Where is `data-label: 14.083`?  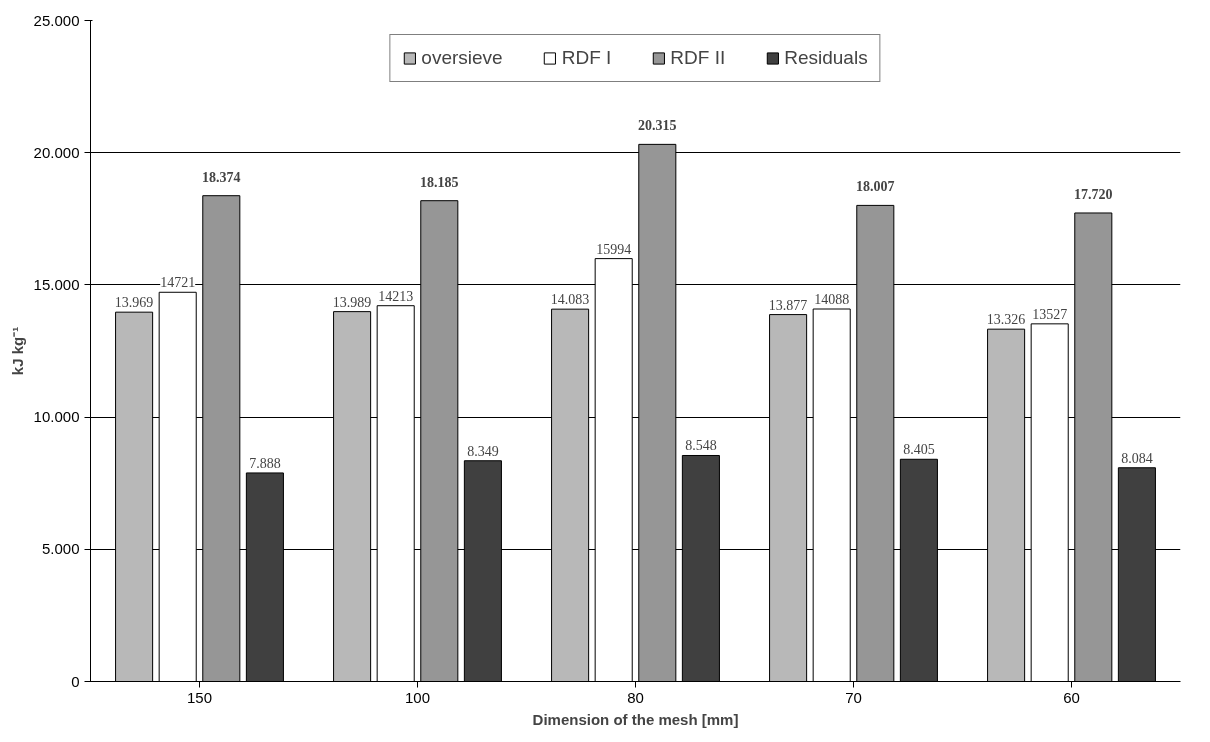 data-label: 14.083 is located at coordinates (570, 300).